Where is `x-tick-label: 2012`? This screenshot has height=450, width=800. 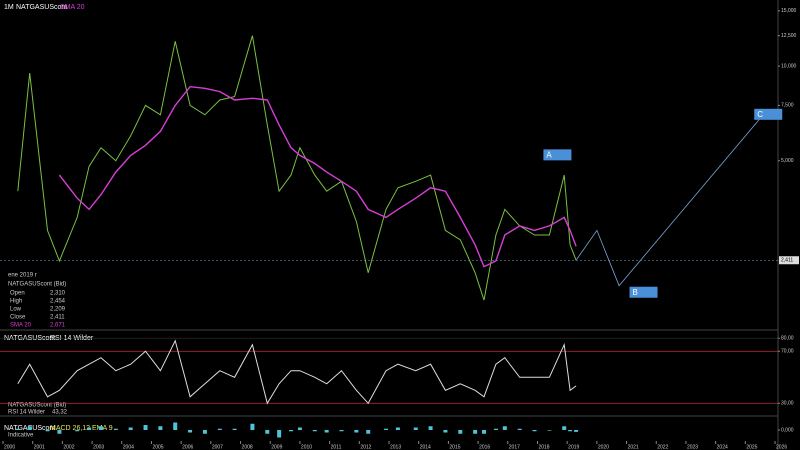 x-tick-label: 2012 is located at coordinates (365, 447).